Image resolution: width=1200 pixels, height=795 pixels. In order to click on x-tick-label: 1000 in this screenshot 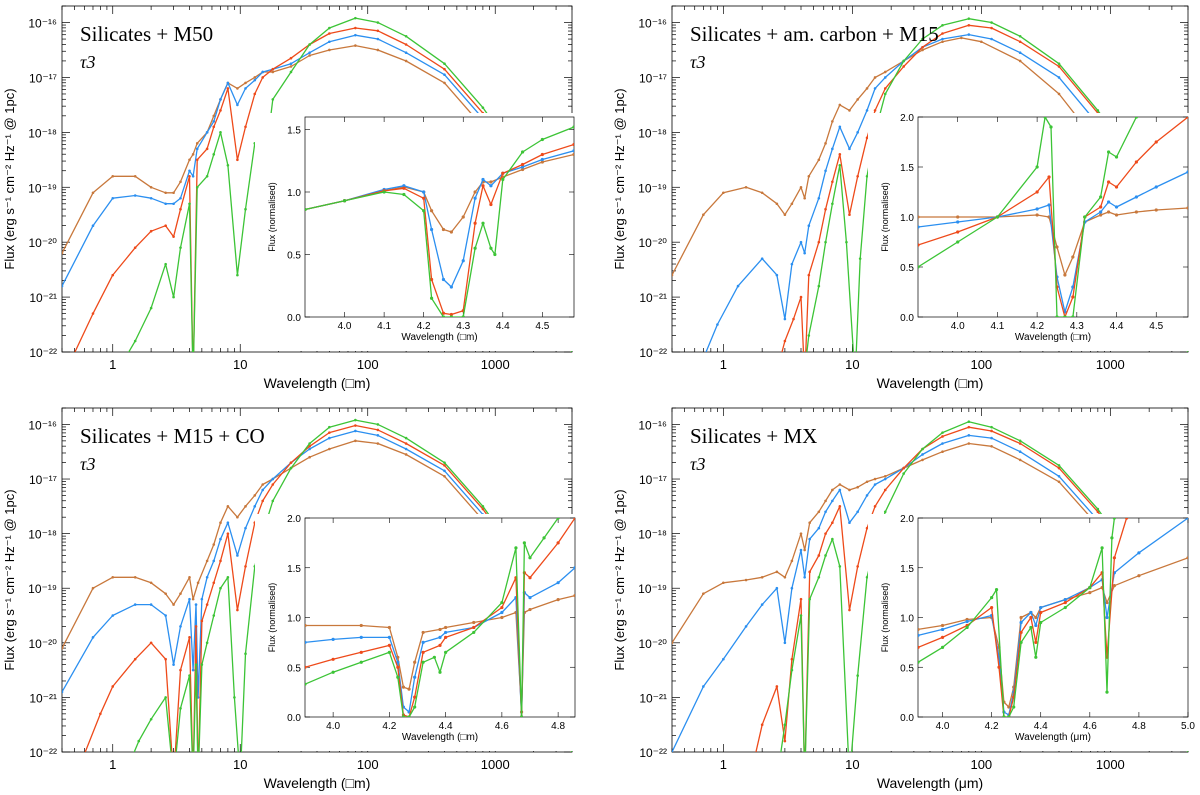, I will do `click(1110, 764)`.